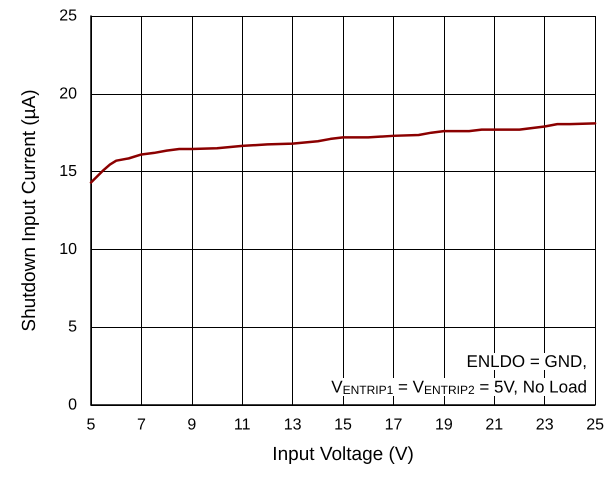 The width and height of the screenshot is (615, 498). Describe the element at coordinates (293, 425) in the screenshot. I see `x-tick-label: 13` at that location.